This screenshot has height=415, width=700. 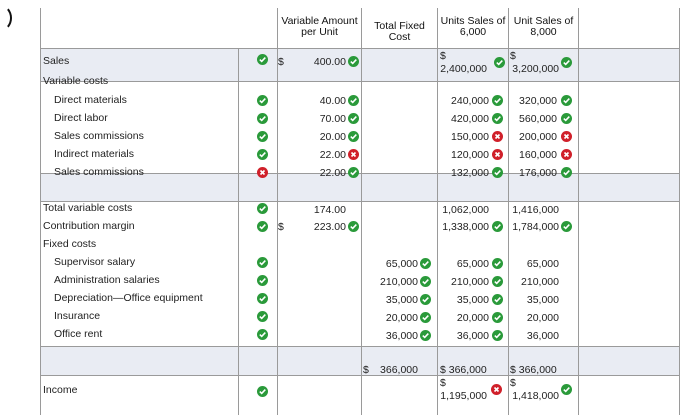 I want to click on sales-8000-input: 3,200,000, so click(x=535, y=69).